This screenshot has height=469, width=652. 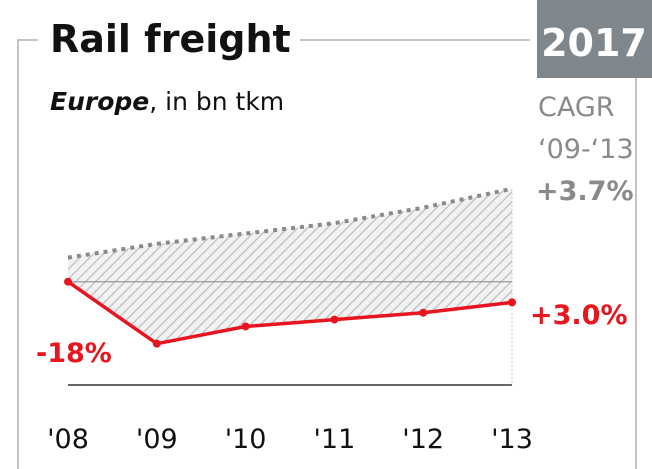 What do you see at coordinates (99, 101) in the screenshot?
I see `subtitle-region: Europe` at bounding box center [99, 101].